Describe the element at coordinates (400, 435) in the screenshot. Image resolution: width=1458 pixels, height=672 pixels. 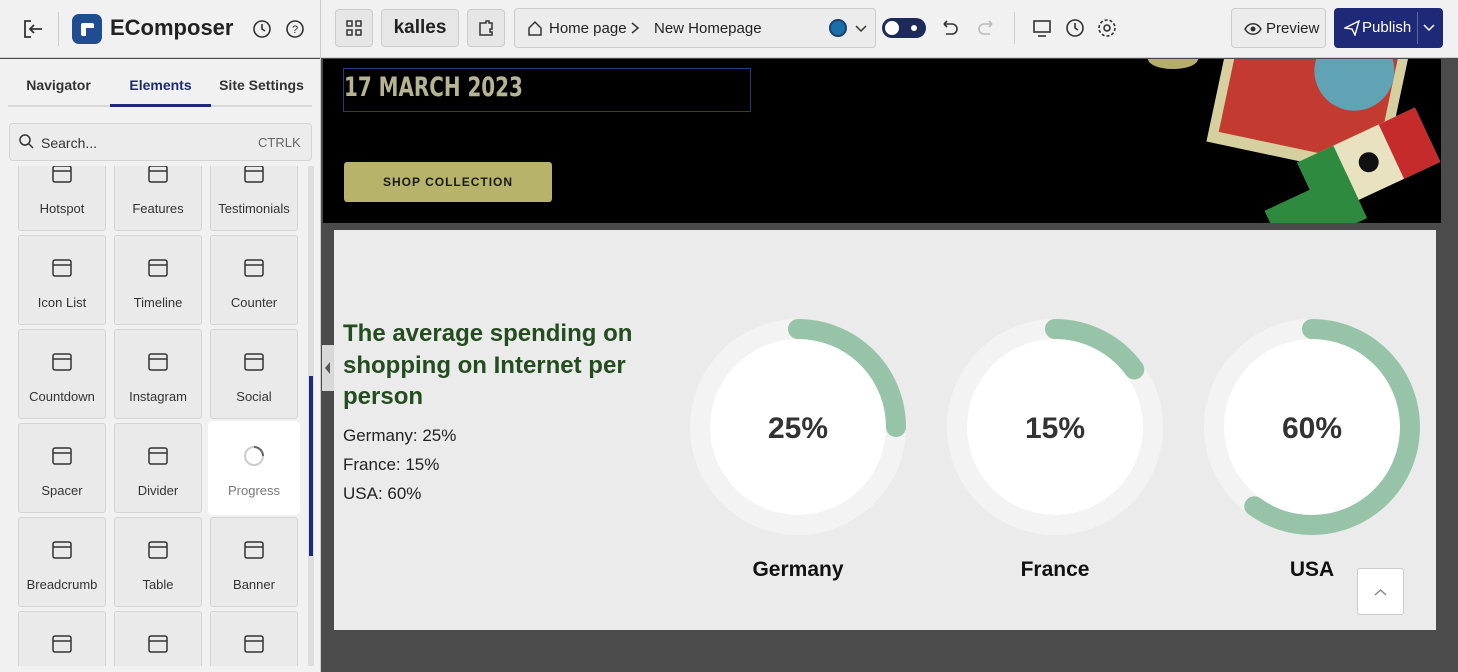
I see `stat-line: Germany: 25%` at that location.